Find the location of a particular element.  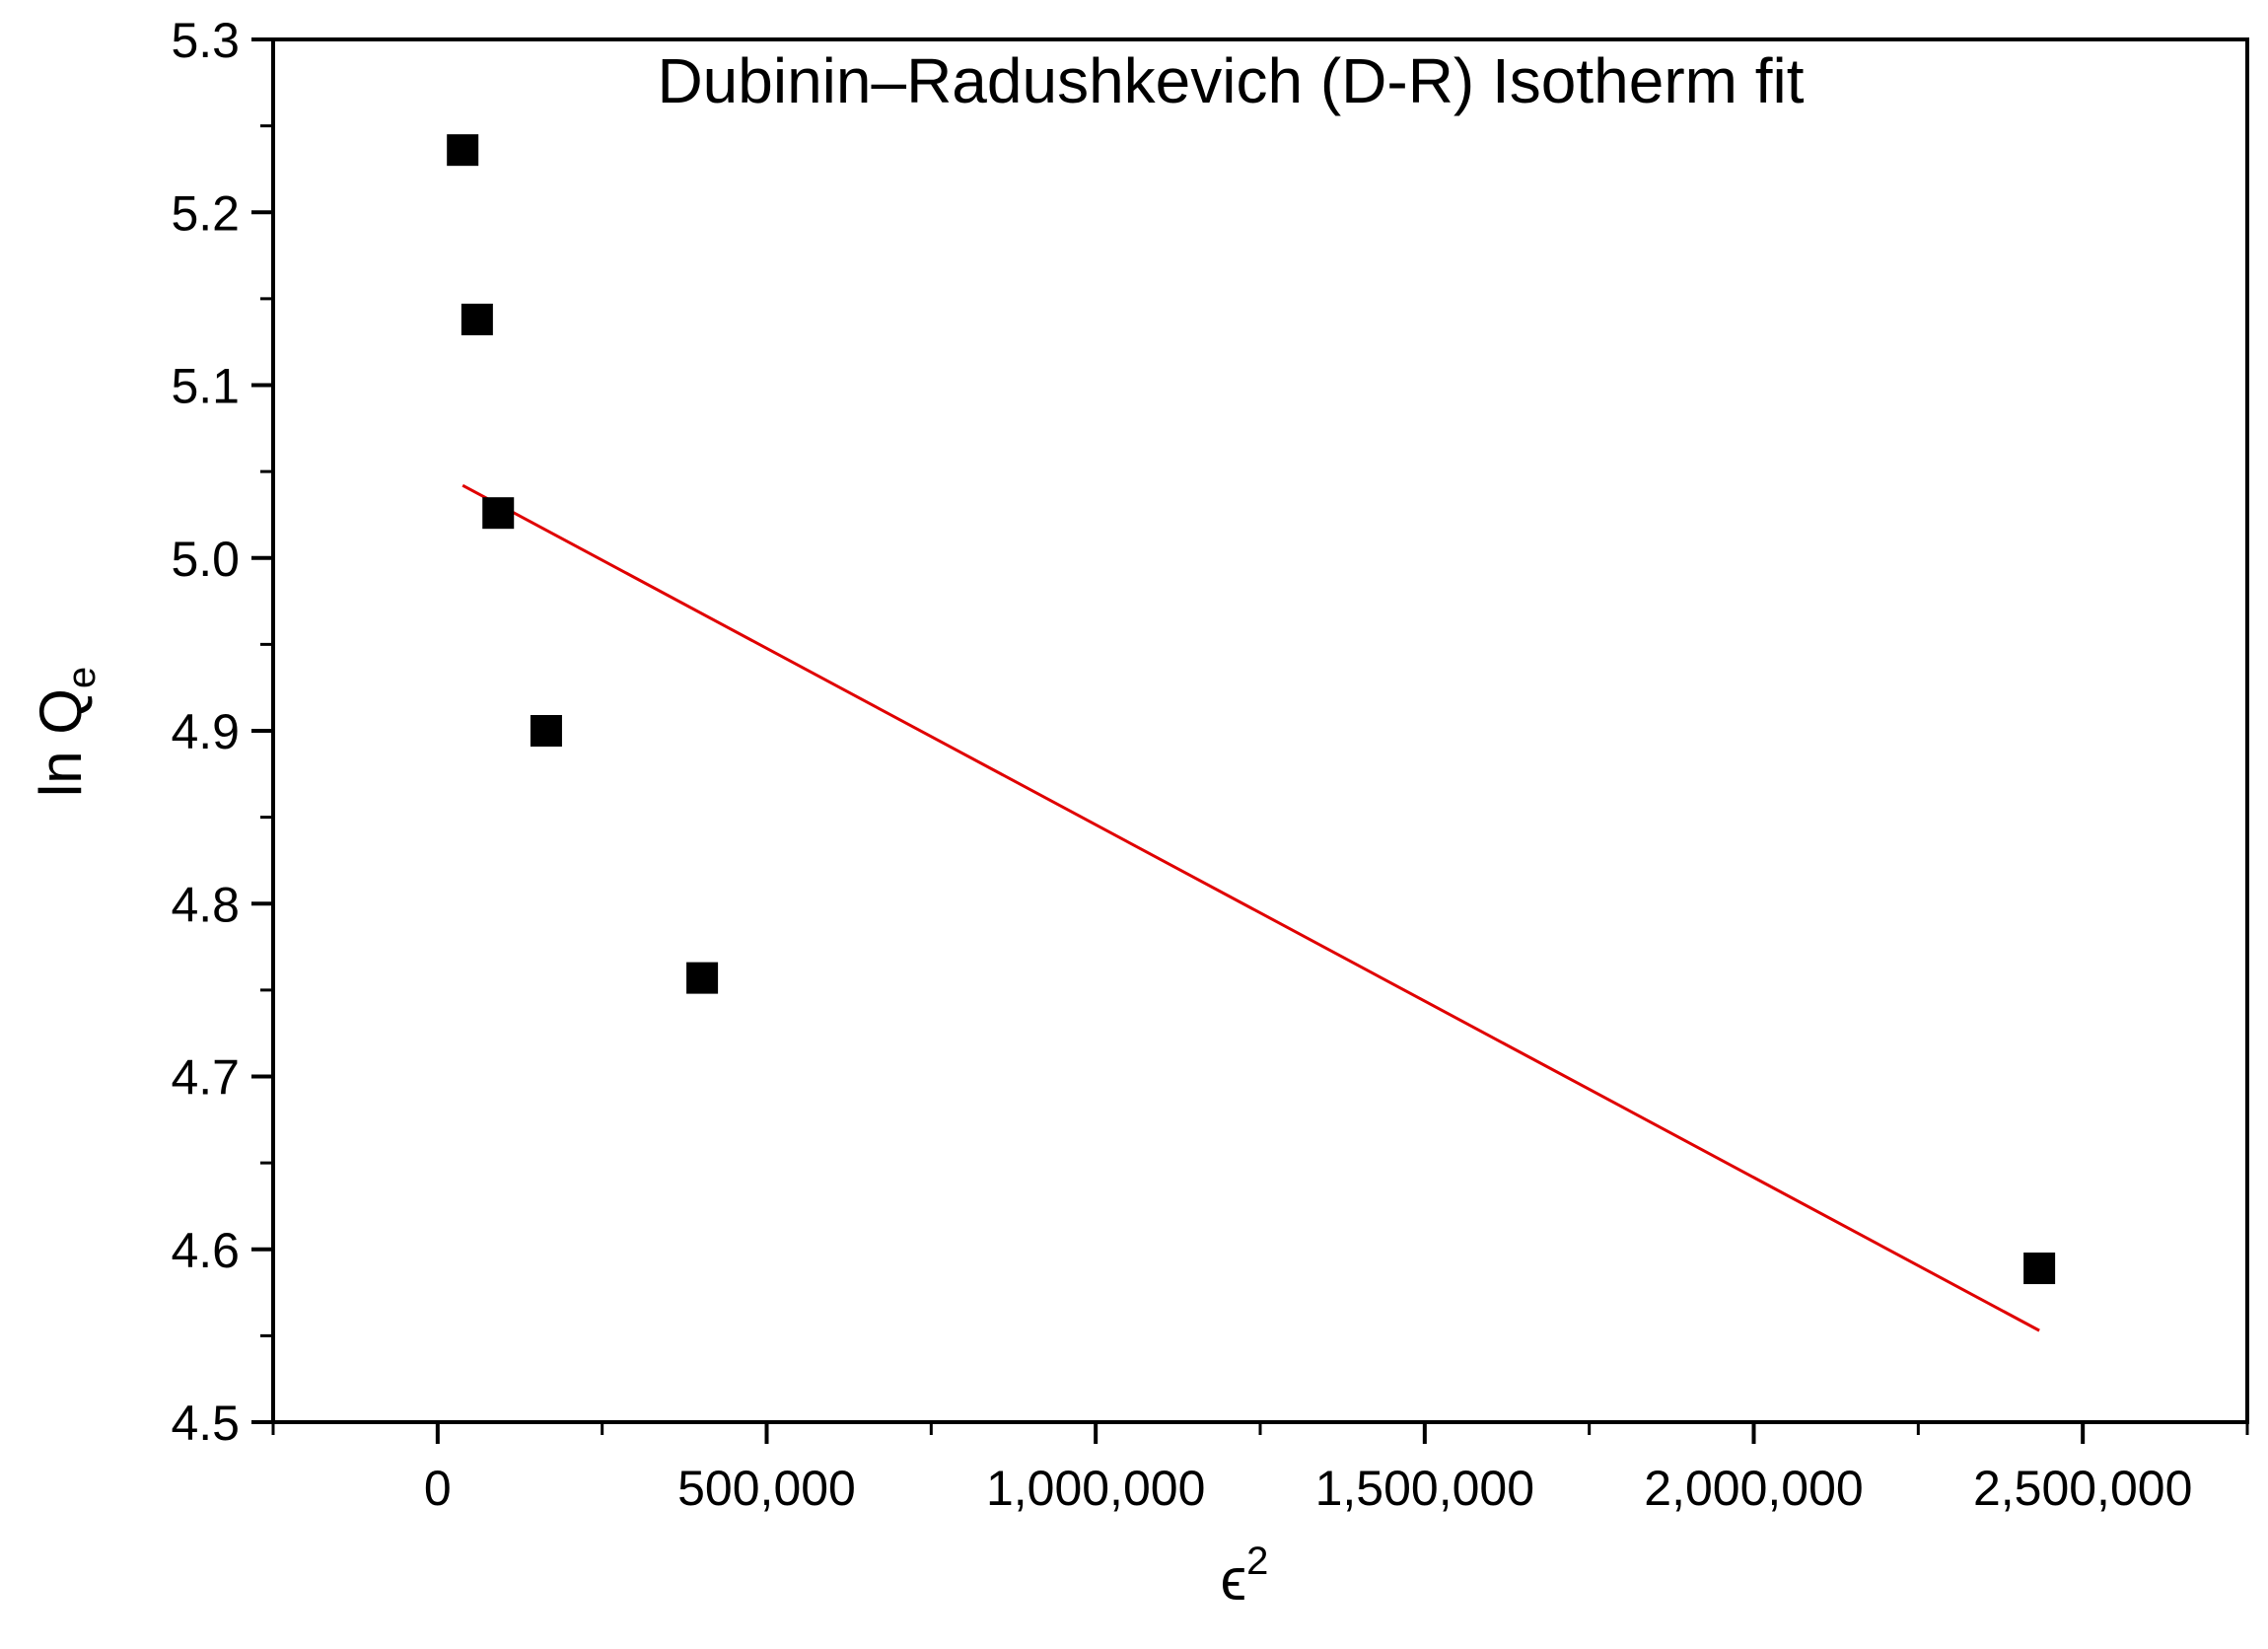

y-axis-title: ln Qe is located at coordinates (66, 732).